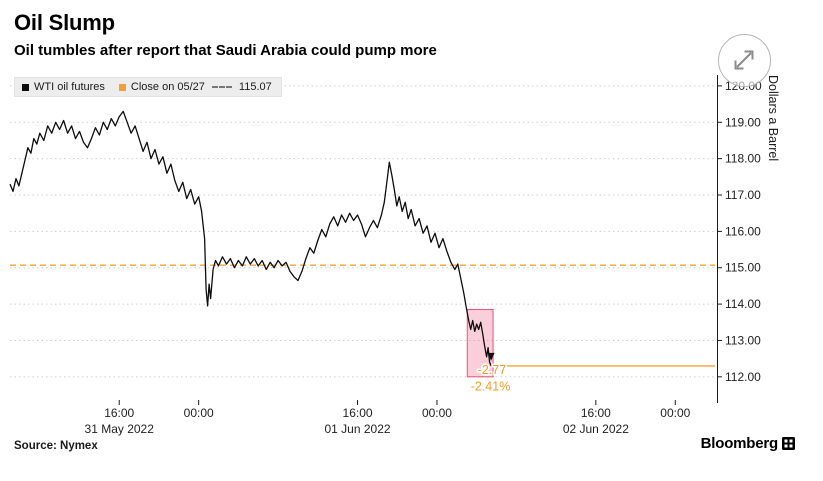 The width and height of the screenshot is (823, 481). I want to click on expand-chart-button, so click(744, 60).